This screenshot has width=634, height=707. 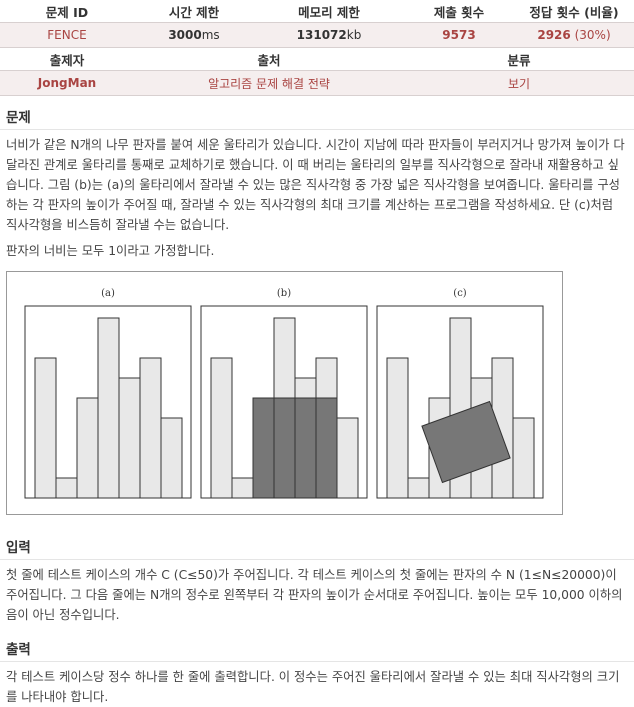 I want to click on problem-meta-table: 출제자 출처 분류 JongMan 알고리즘 문제 해결 전략 보기, so click(x=317, y=72).